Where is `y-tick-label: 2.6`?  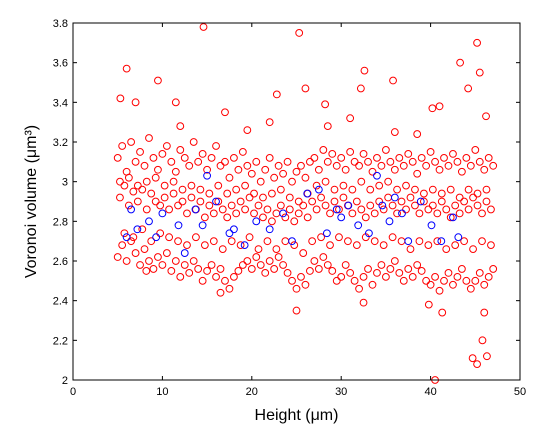
y-tick-label: 2.6 is located at coordinates (60, 262).